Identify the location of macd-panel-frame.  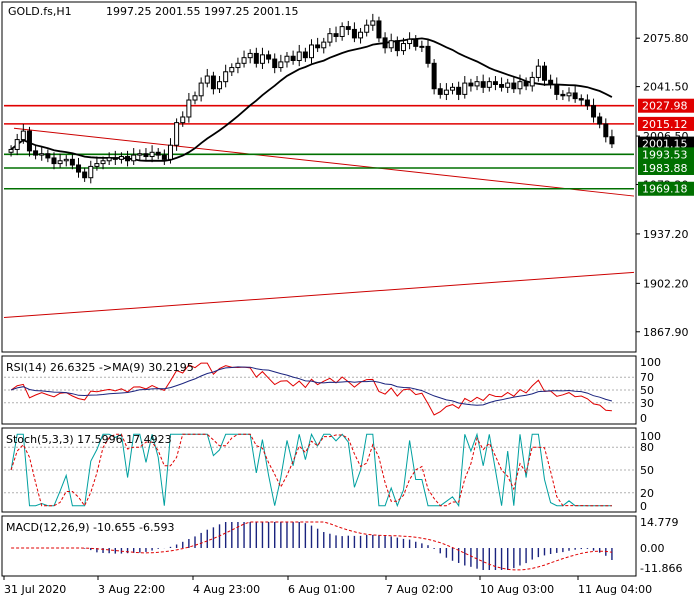
(319, 546).